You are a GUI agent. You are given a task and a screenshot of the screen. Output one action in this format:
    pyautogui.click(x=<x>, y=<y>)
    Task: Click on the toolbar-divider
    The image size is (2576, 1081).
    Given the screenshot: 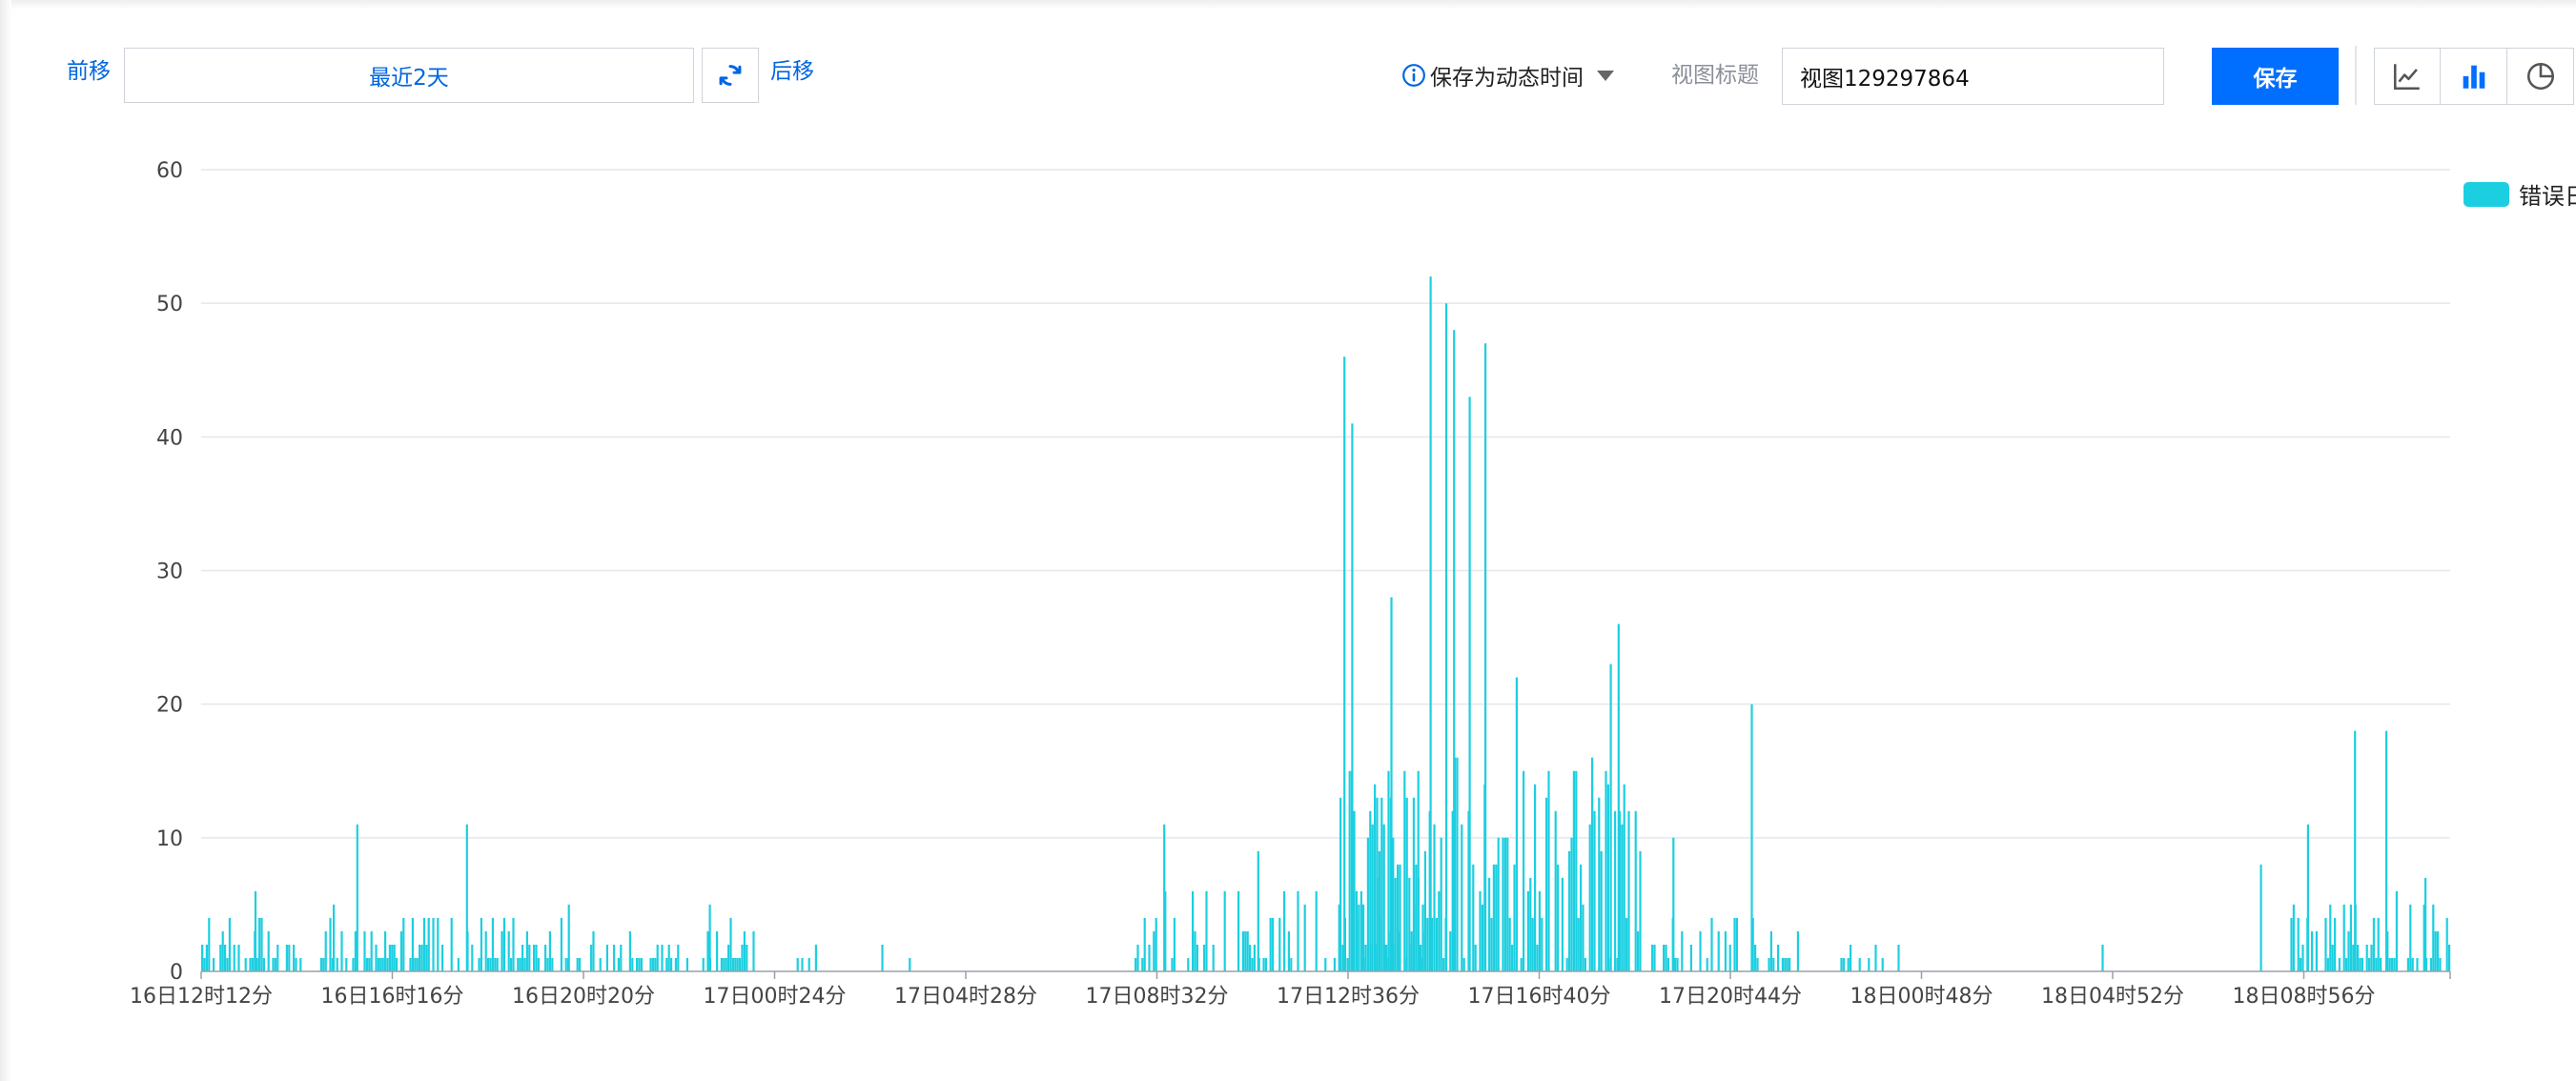 What is the action you would take?
    pyautogui.click(x=2356, y=76)
    